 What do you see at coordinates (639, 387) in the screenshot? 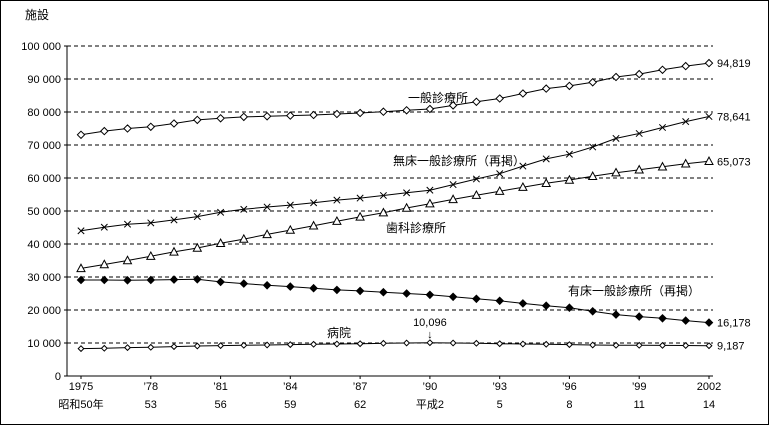
I see `x-tick-label: ’99` at bounding box center [639, 387].